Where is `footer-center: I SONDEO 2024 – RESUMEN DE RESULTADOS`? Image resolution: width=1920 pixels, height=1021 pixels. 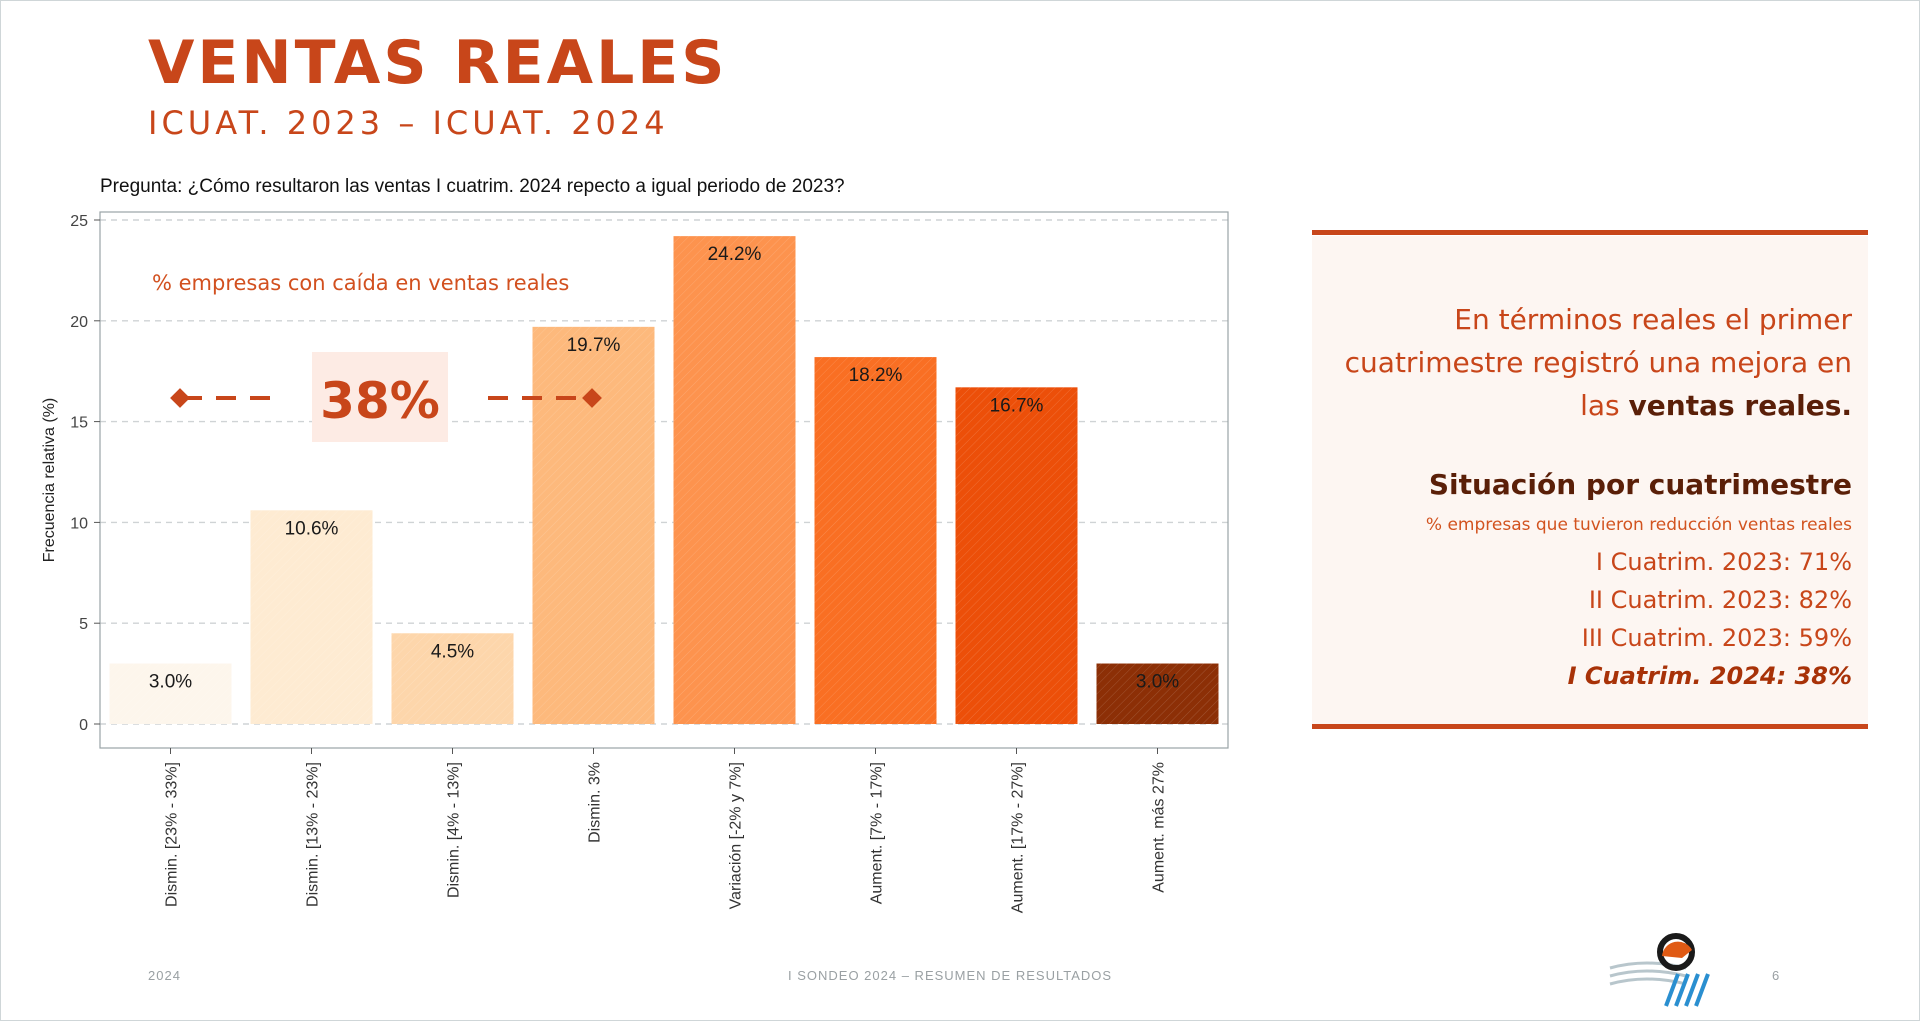 footer-center: I SONDEO 2024 – RESUMEN DE RESULTADOS is located at coordinates (950, 975).